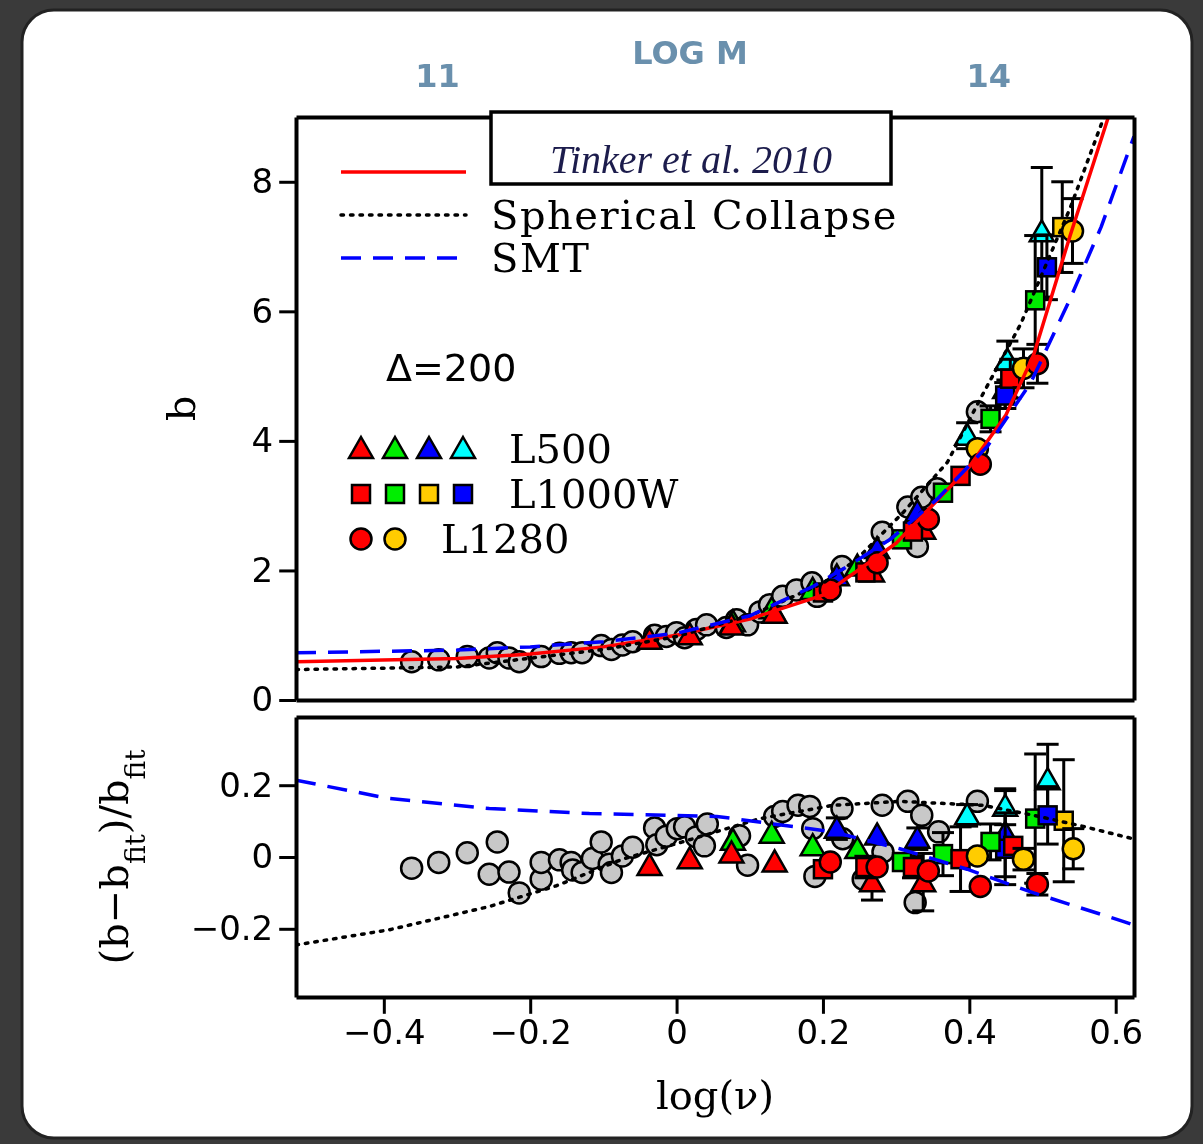  I want to click on x-tick-label: −0.2, so click(530, 1031).